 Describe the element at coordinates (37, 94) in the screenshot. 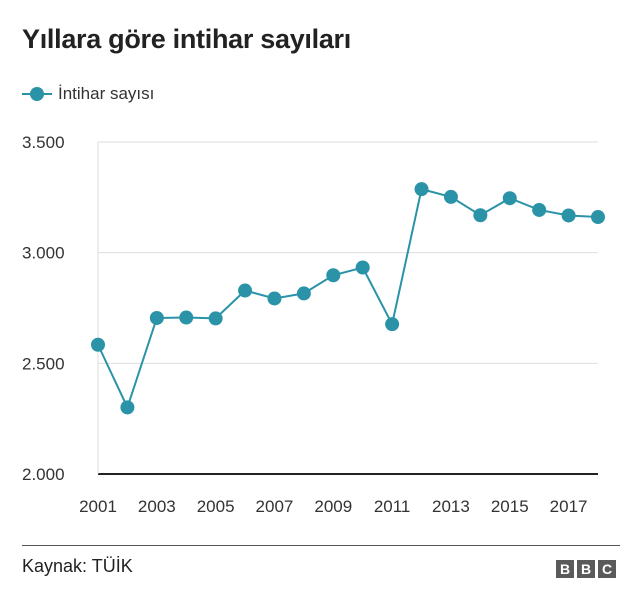

I see `legend-line-marker-icon` at that location.